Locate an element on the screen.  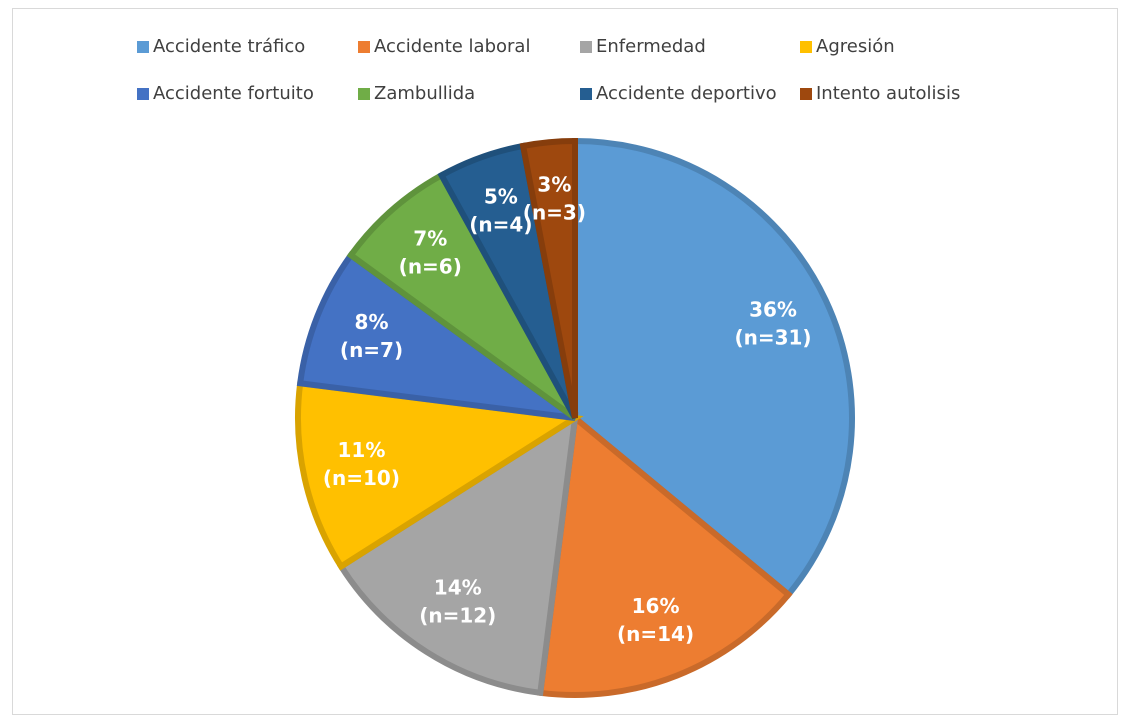
count-label: (n=6) is located at coordinates (430, 266).